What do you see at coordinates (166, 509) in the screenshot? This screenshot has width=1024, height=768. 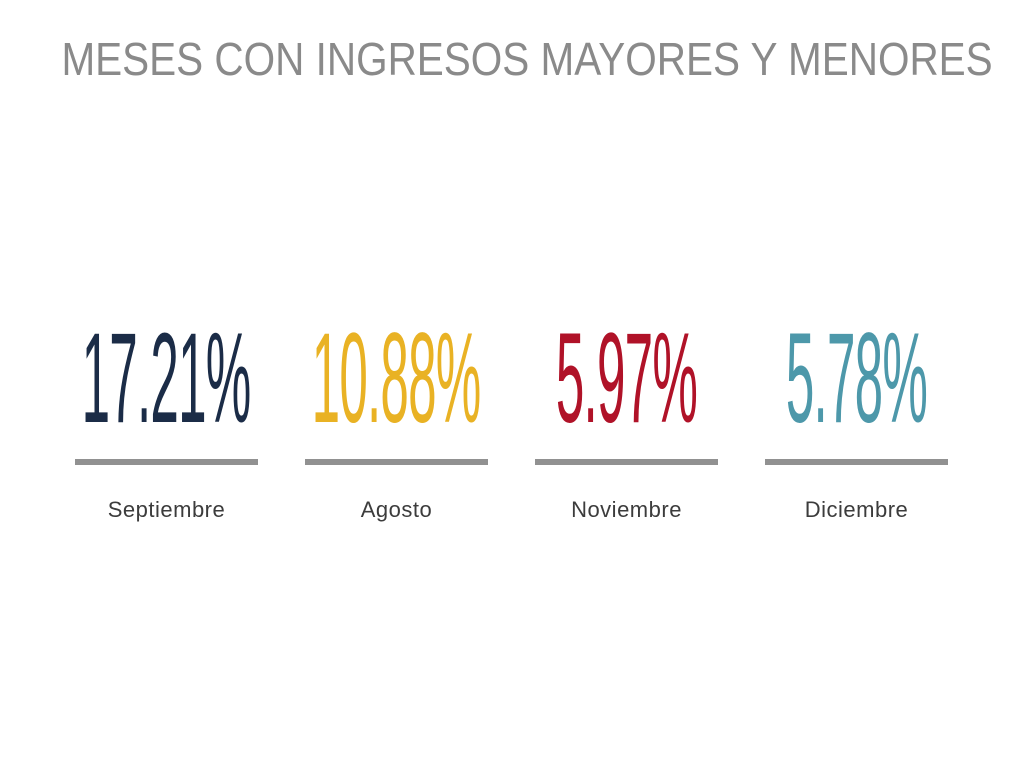 I see `stat-label: Septiembre` at bounding box center [166, 509].